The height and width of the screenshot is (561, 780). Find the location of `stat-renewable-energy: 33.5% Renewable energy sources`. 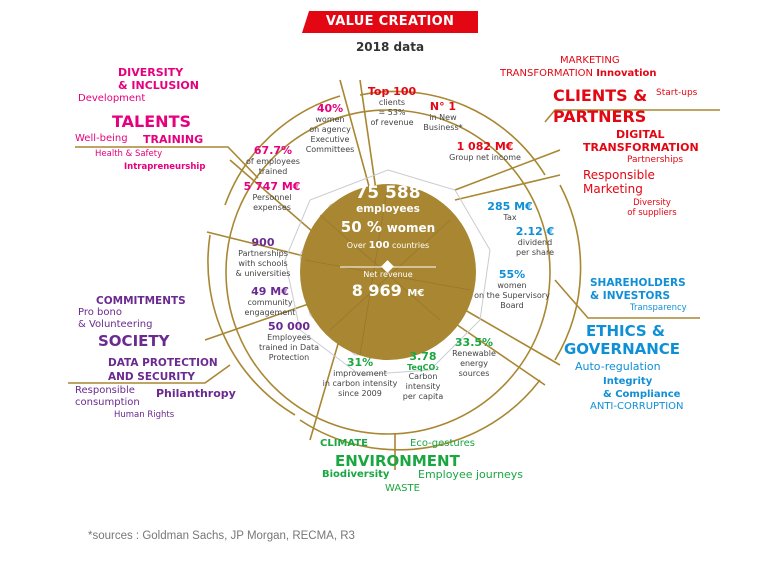

stat-renewable-energy: 33.5% Renewable energy sources is located at coordinates (474, 357).